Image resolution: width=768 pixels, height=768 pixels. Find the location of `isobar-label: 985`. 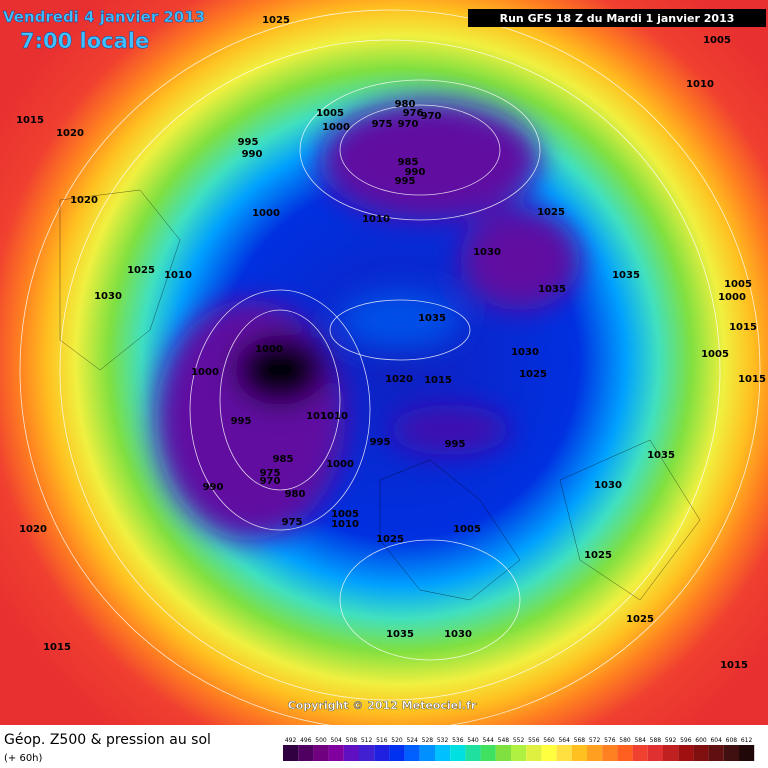

isobar-label: 985 is located at coordinates (408, 162).